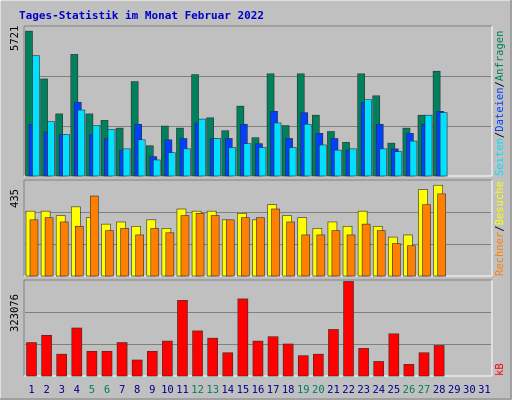 The image size is (512, 400). What do you see at coordinates (273, 390) in the screenshot?
I see `x-label-day-17: 17` at bounding box center [273, 390].